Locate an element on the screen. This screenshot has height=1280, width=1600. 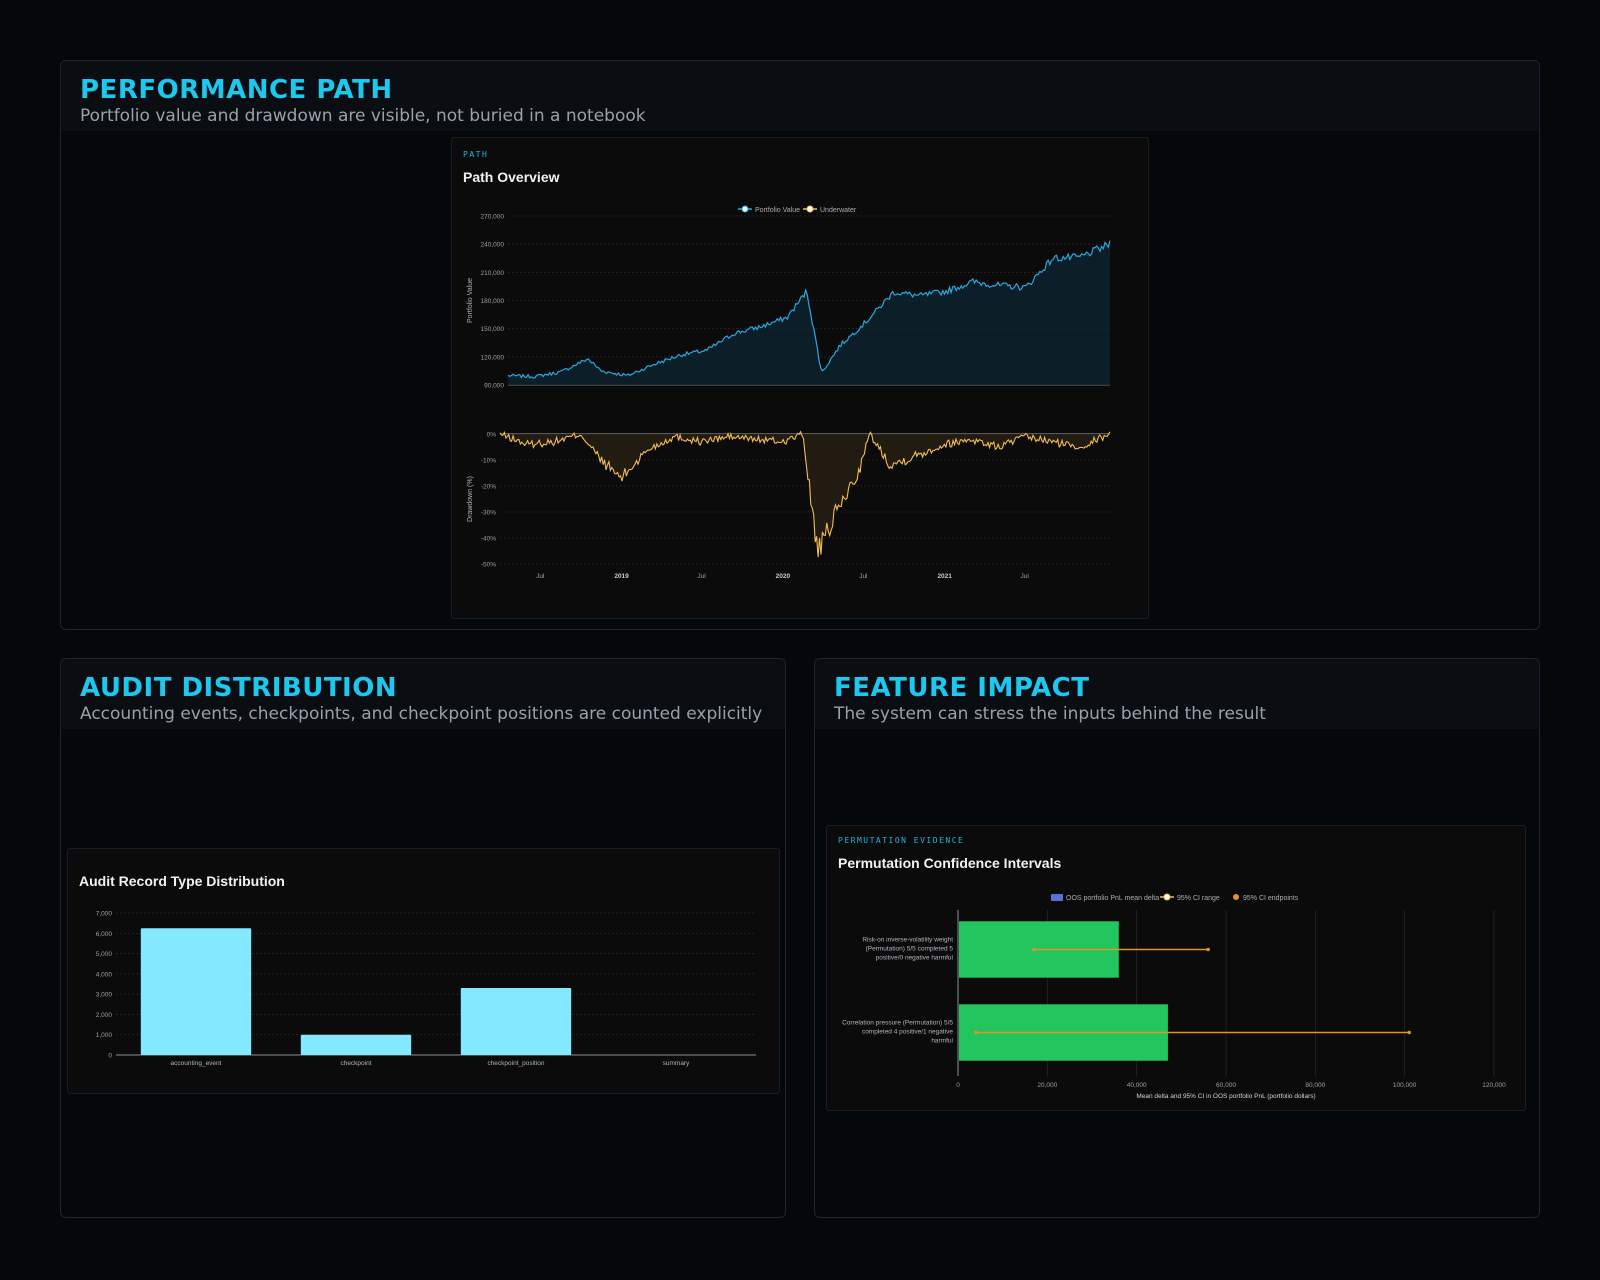
permutation-y-tick: Risk-on inverse-volatility weight is located at coordinates (907, 940).